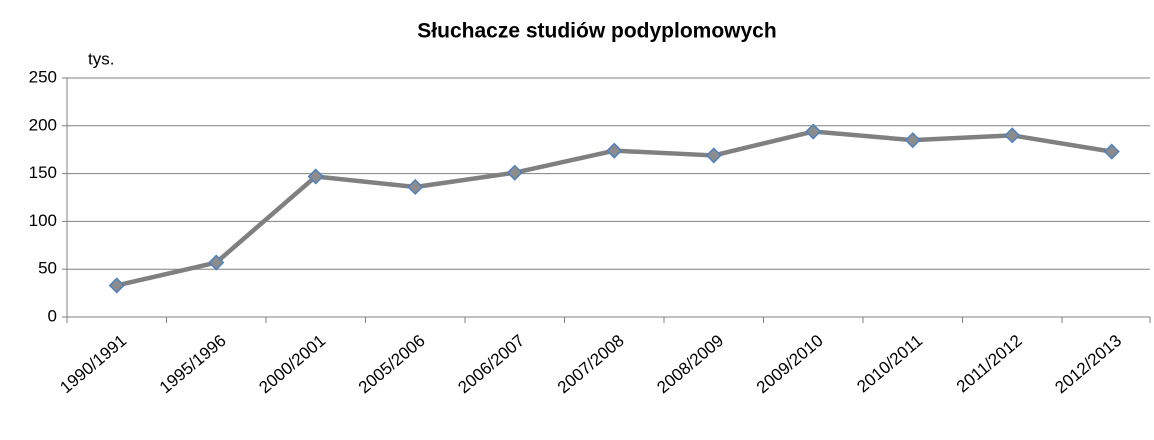  I want to click on x-tick-label: 2010/2011, so click(889, 363).